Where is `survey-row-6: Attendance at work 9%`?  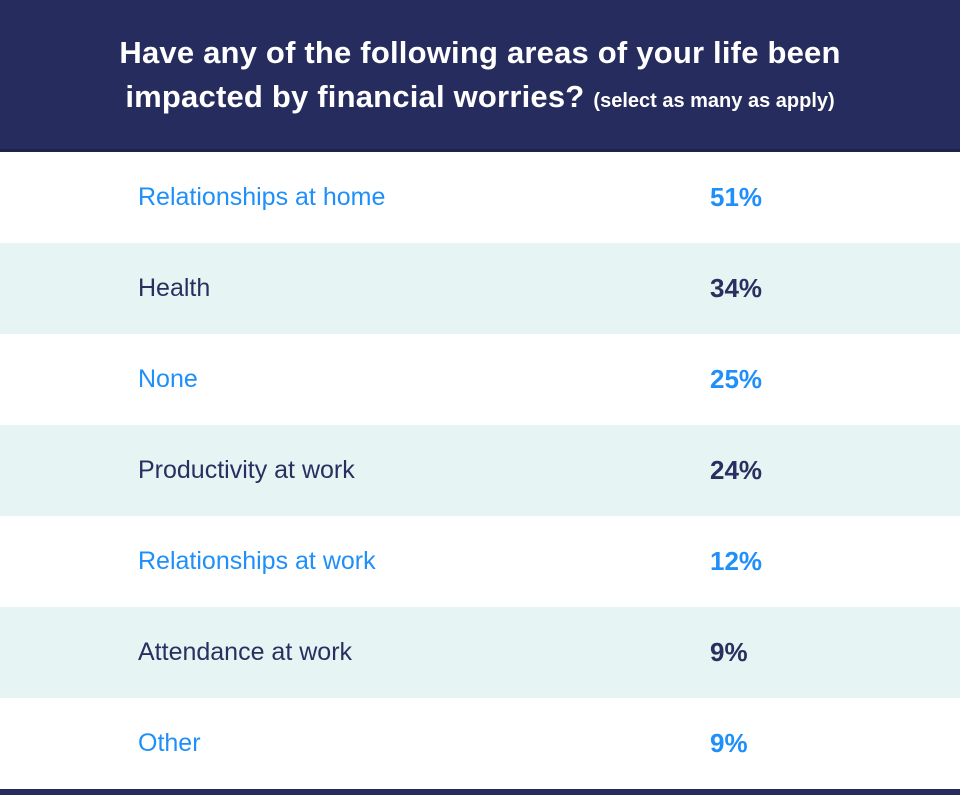
survey-row-6: Attendance at work 9% is located at coordinates (480, 652).